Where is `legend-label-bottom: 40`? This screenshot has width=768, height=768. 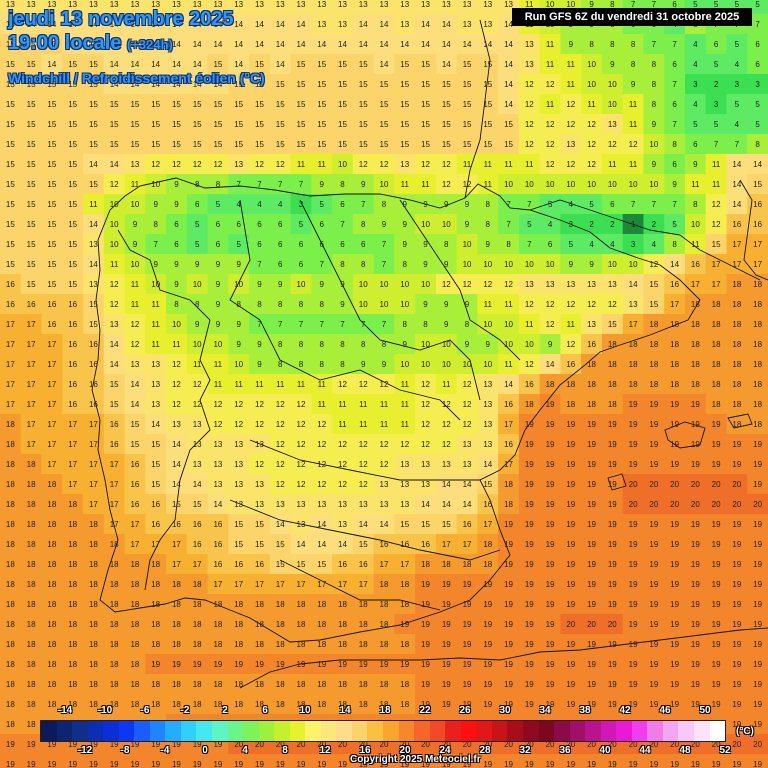
legend-label-bottom: 40 is located at coordinates (605, 750).